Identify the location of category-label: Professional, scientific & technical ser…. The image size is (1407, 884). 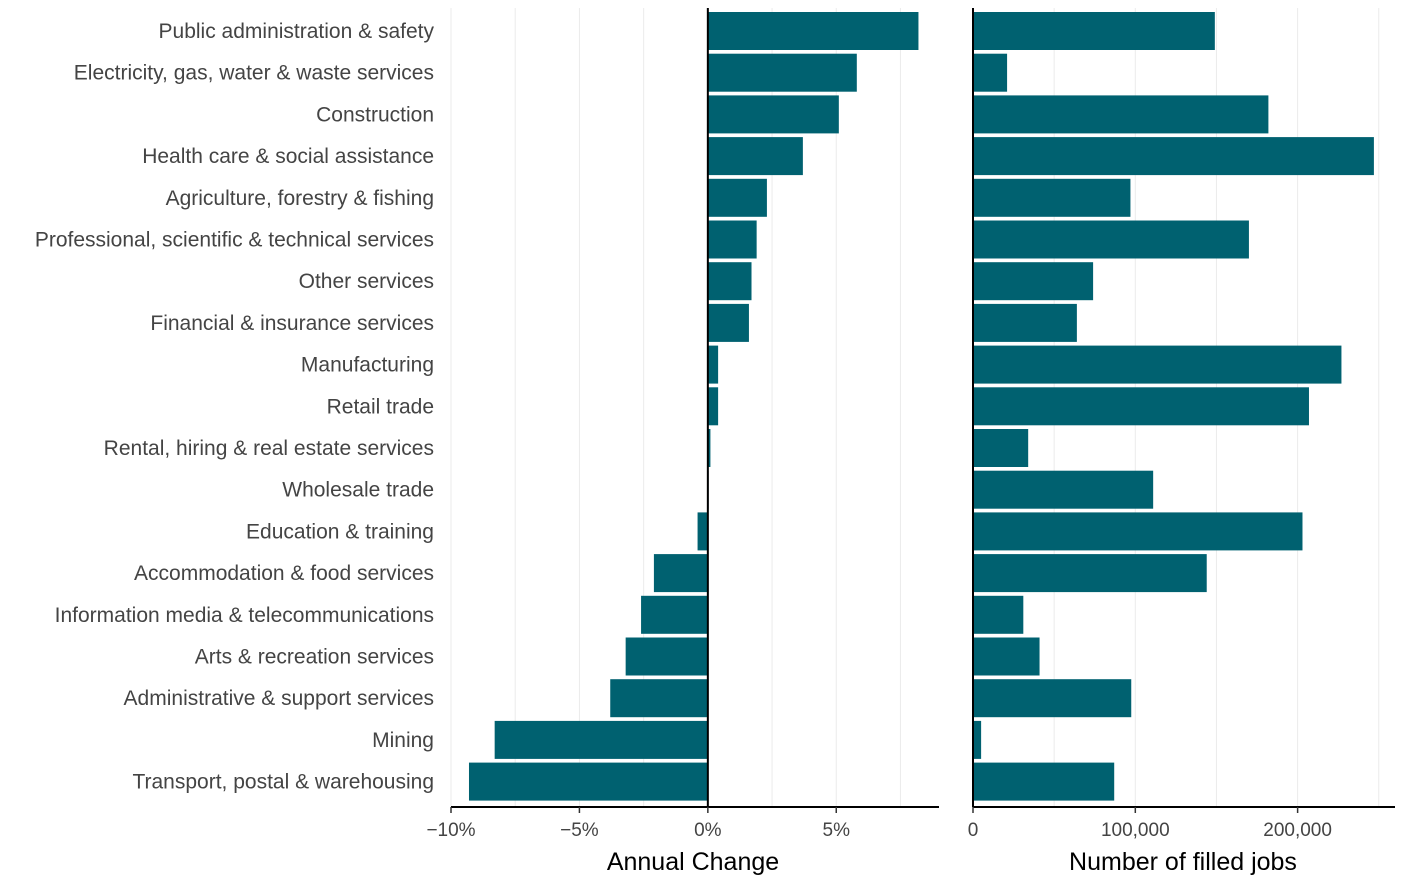
(234, 240).